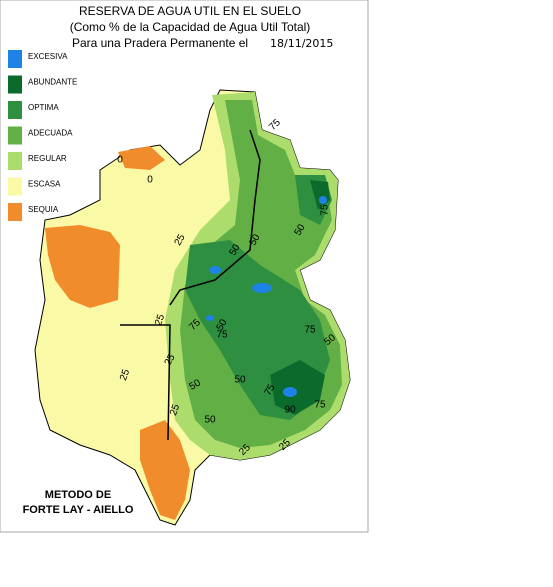 This screenshot has width=553, height=587. What do you see at coordinates (43, 107) in the screenshot?
I see `legend-label: OPTIMA` at bounding box center [43, 107].